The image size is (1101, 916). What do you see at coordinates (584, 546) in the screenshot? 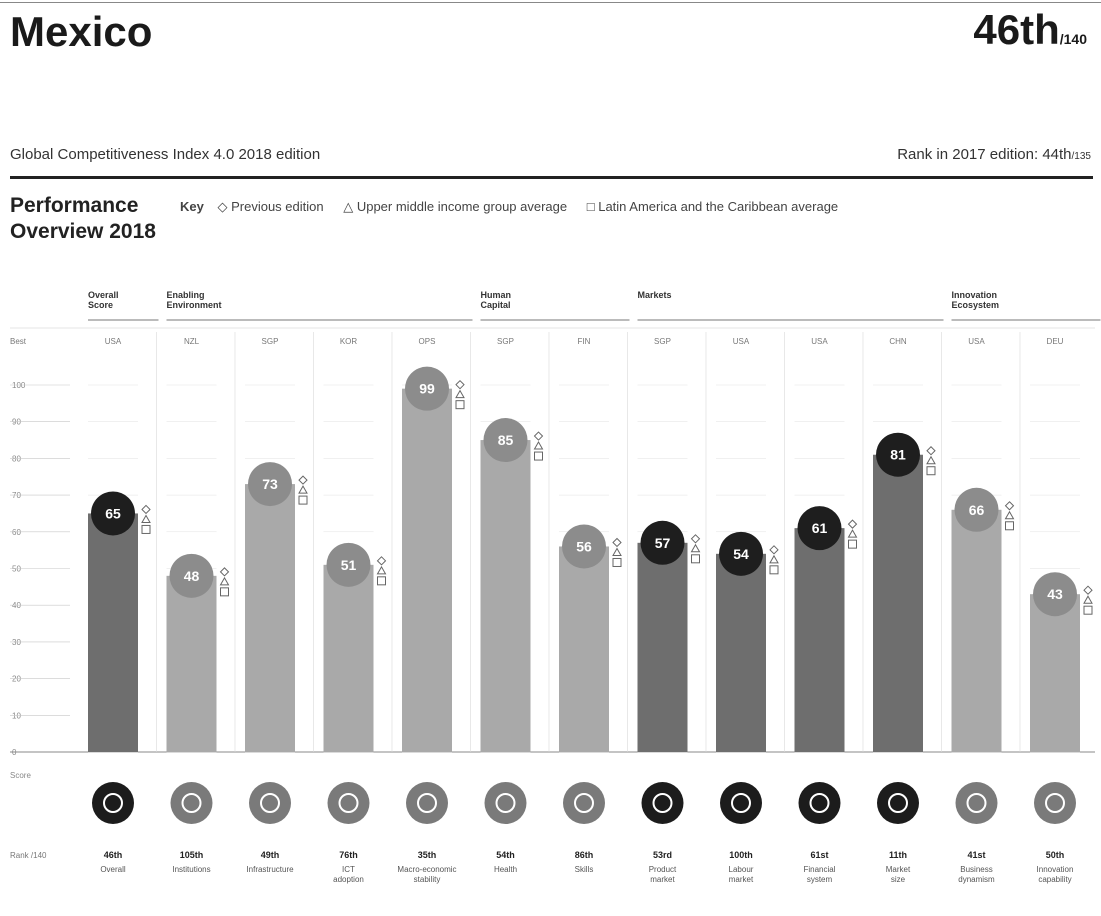
I see `score-label: 56` at bounding box center [584, 546].